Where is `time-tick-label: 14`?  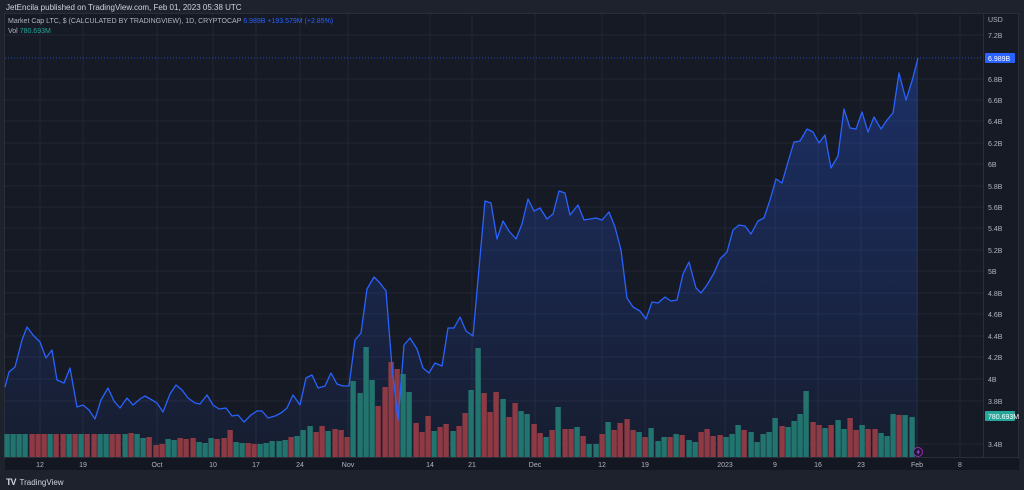
time-tick-label: 14 is located at coordinates (430, 465).